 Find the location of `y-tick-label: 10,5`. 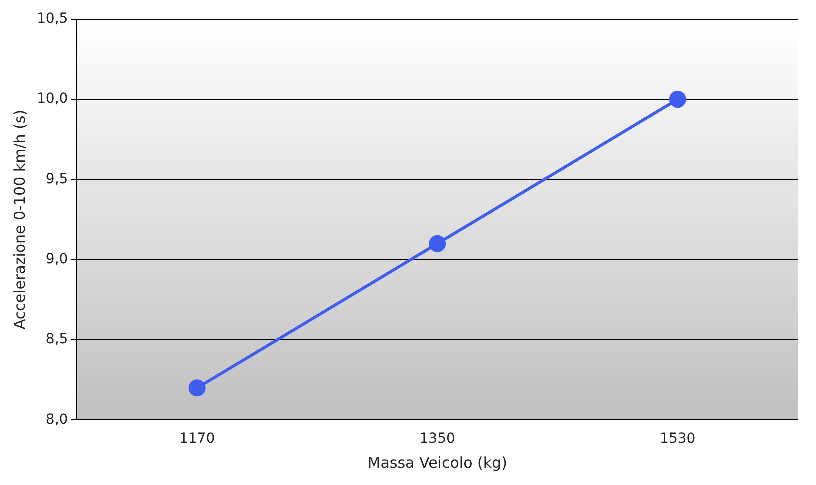

y-tick-label: 10,5 is located at coordinates (52, 19).